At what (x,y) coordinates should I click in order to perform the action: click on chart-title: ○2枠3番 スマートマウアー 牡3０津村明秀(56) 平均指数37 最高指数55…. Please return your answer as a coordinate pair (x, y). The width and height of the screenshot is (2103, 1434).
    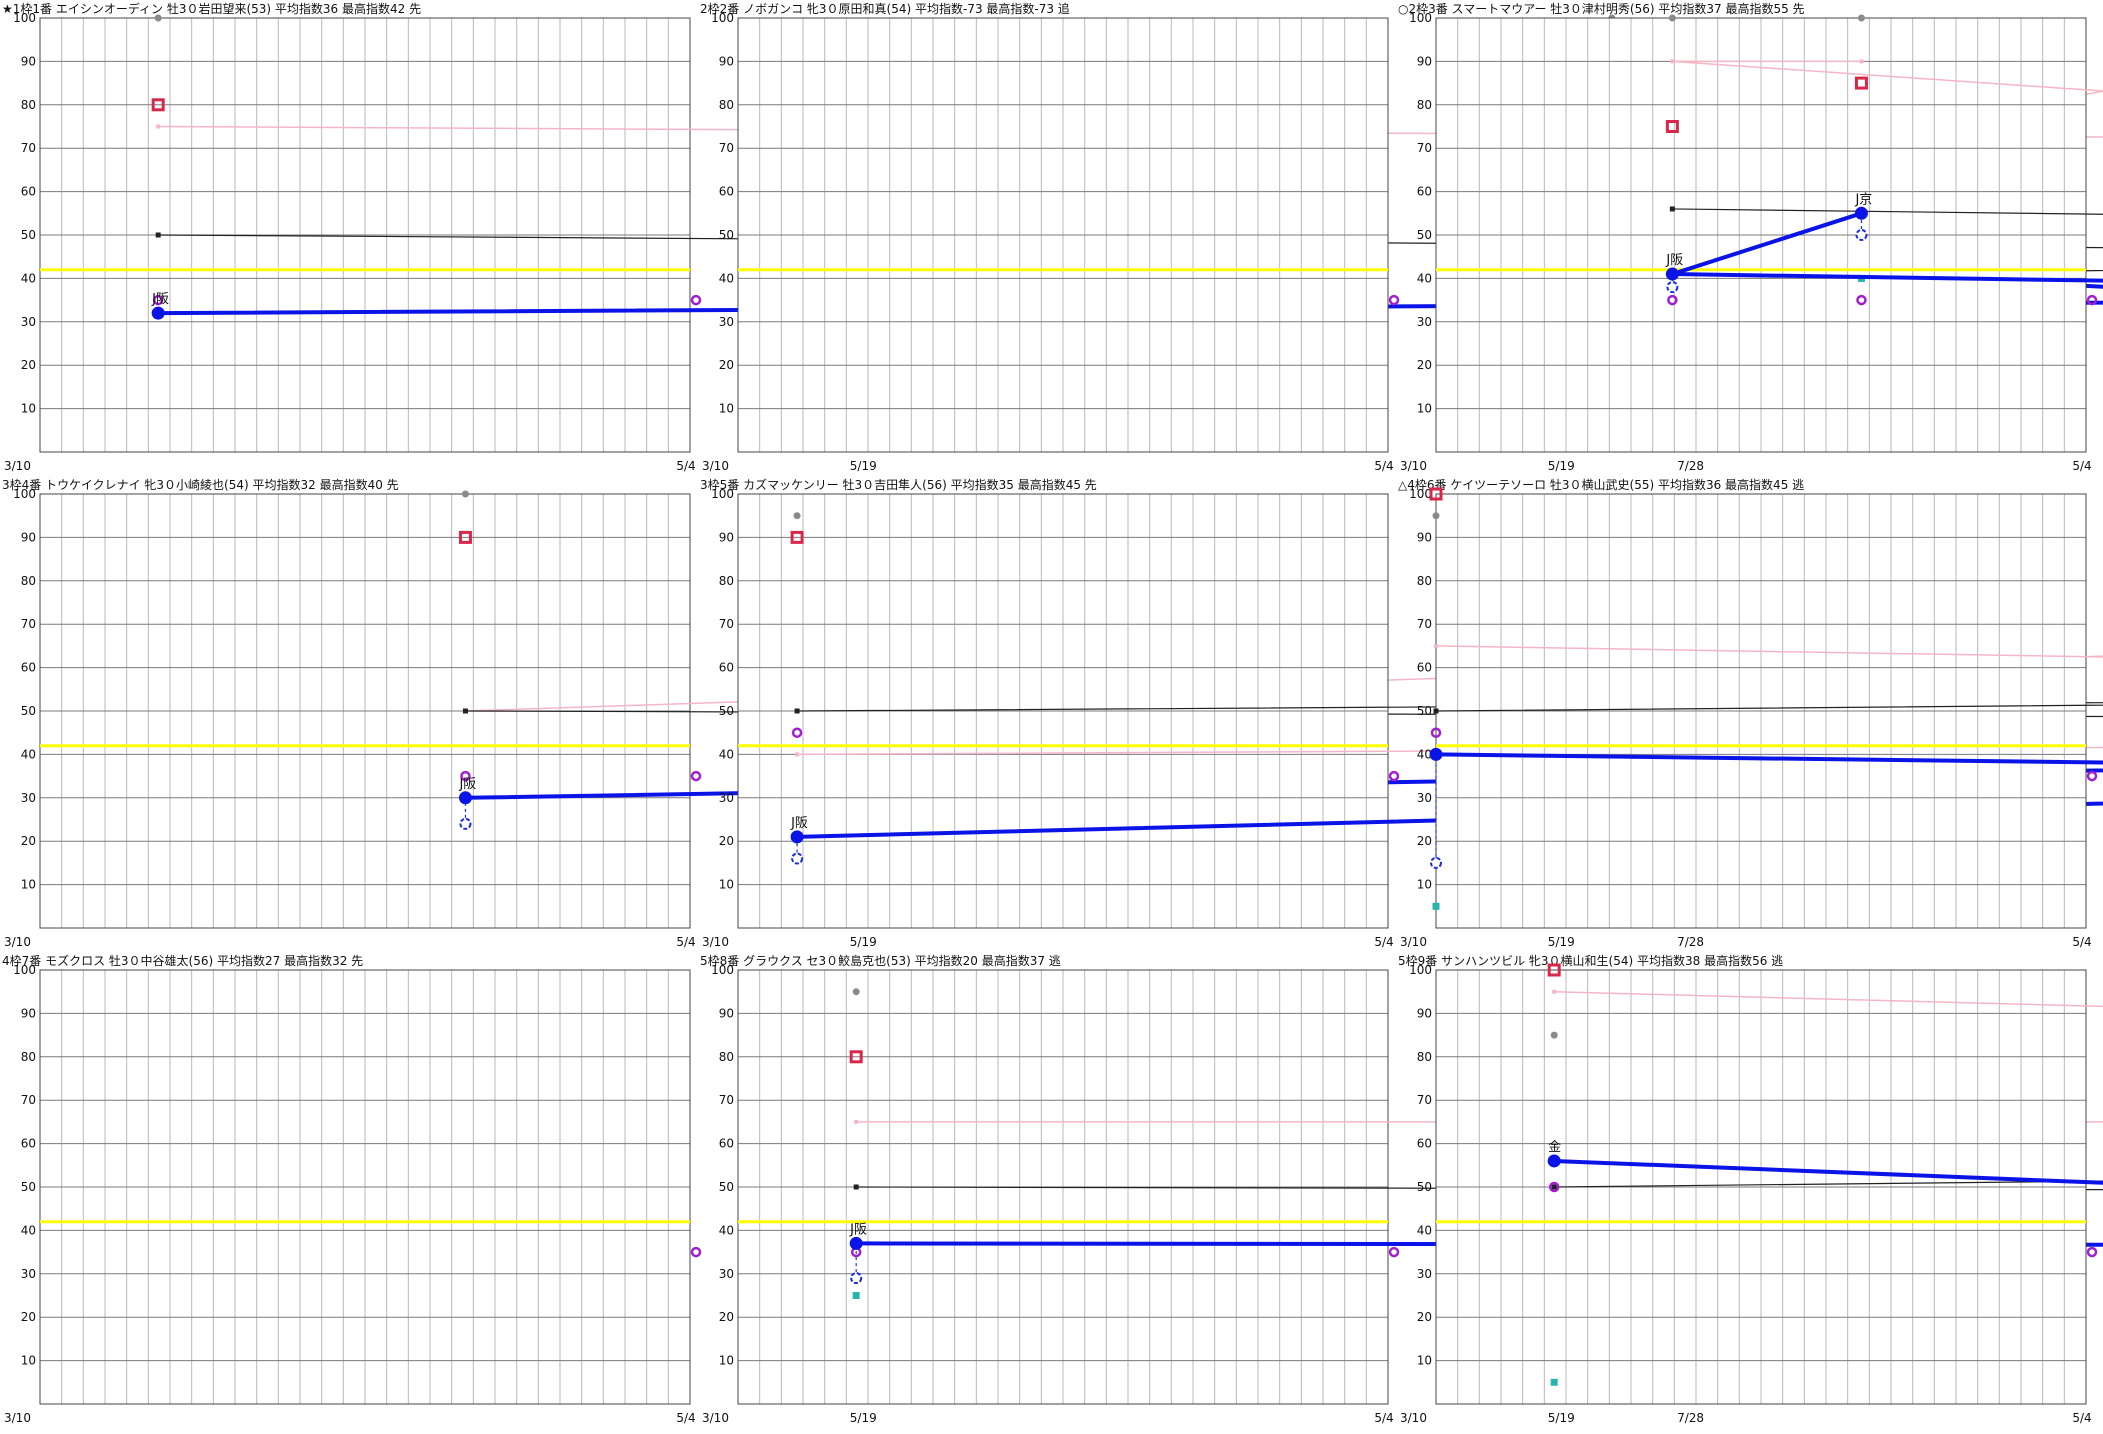
    Looking at the image, I should click on (1601, 8).